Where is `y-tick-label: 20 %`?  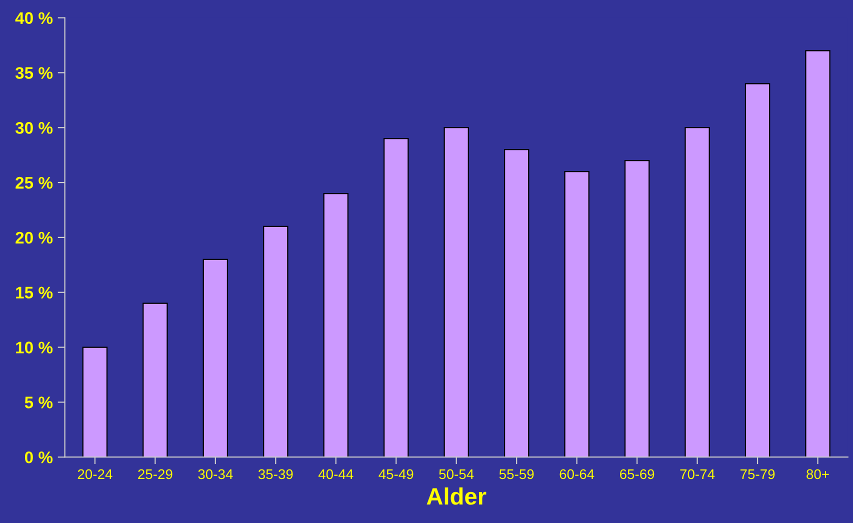 y-tick-label: 20 % is located at coordinates (34, 238).